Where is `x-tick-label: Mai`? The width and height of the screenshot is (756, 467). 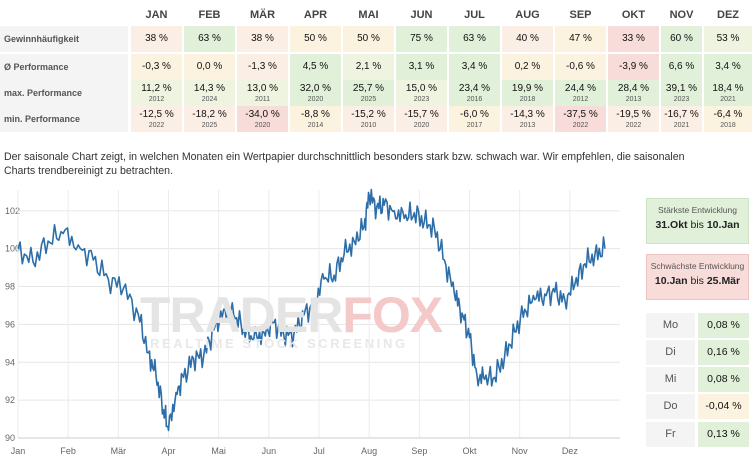 x-tick-label: Mai is located at coordinates (218, 451).